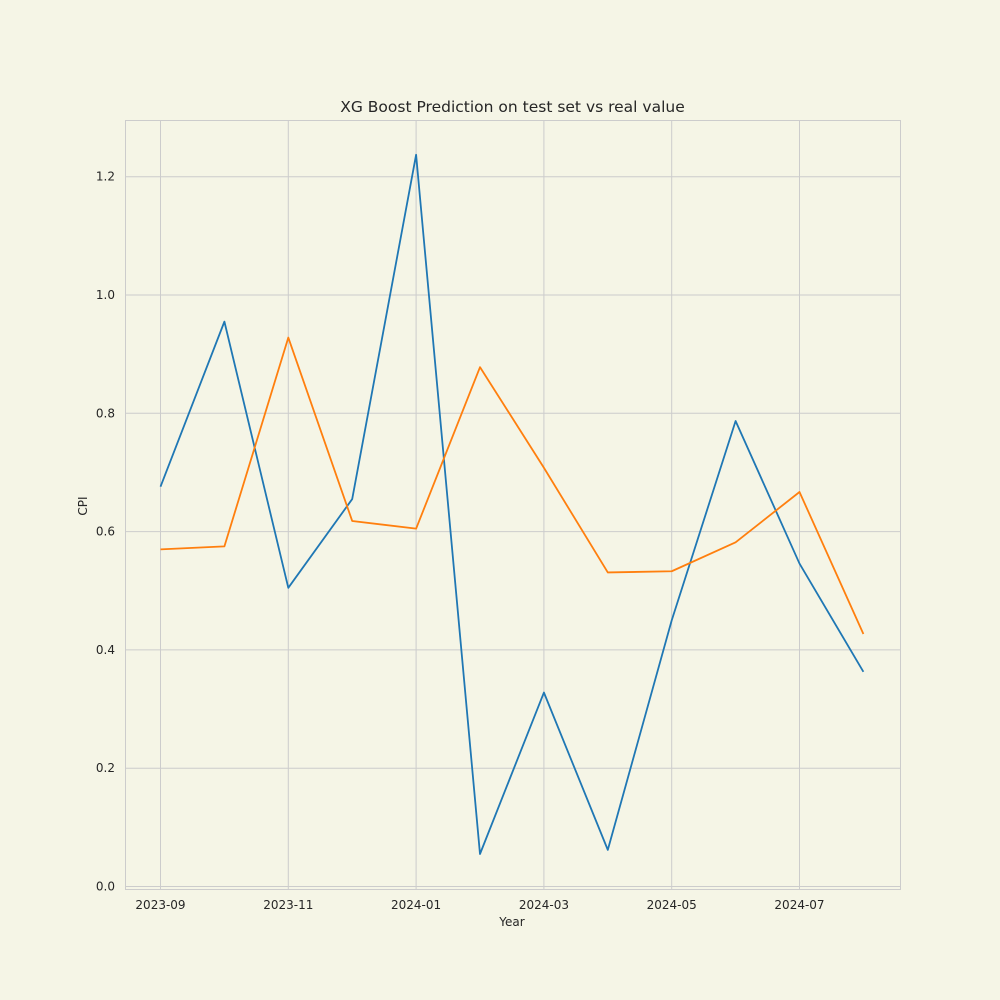 Image resolution: width=1000 pixels, height=1000 pixels. What do you see at coordinates (416, 905) in the screenshot?
I see `x-tick-label: 2024-01` at bounding box center [416, 905].